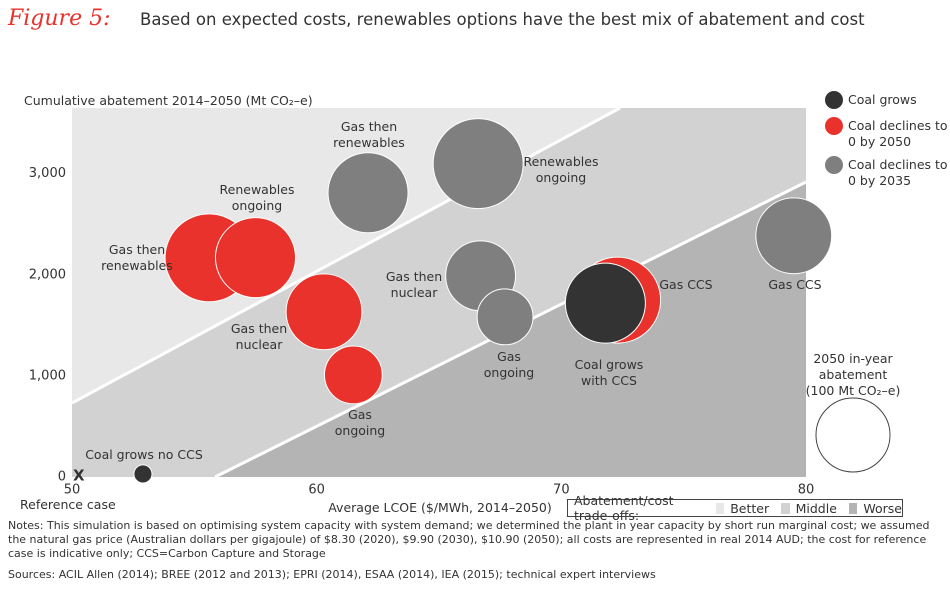  Describe the element at coordinates (882, 508) in the screenshot. I see `tradeoff-item: Worse` at that location.